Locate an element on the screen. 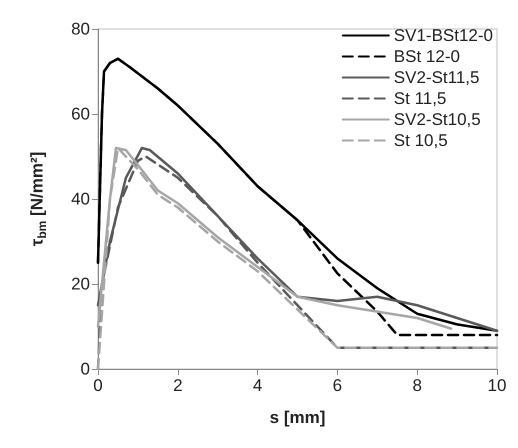 This screenshot has height=448, width=518. y-tick-label: 20 is located at coordinates (80, 284).